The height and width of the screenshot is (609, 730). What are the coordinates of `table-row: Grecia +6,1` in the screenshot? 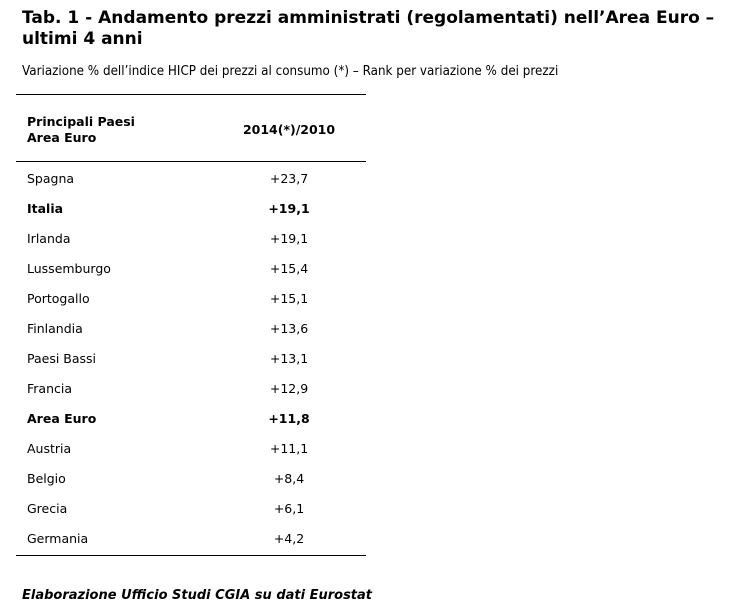 It's located at (191, 509).